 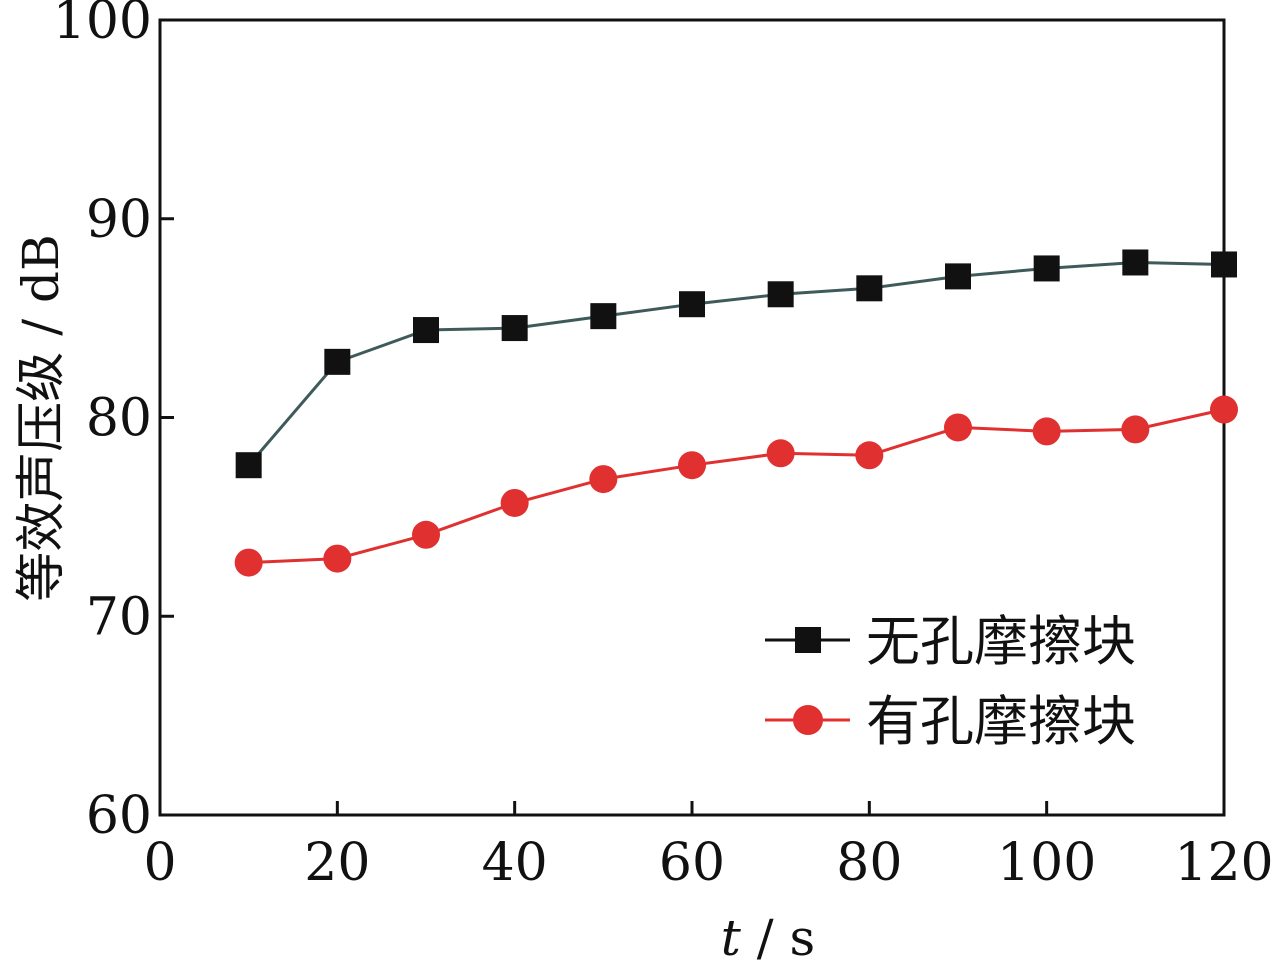 I want to click on x-axis-title: t / s, so click(x=768, y=934).